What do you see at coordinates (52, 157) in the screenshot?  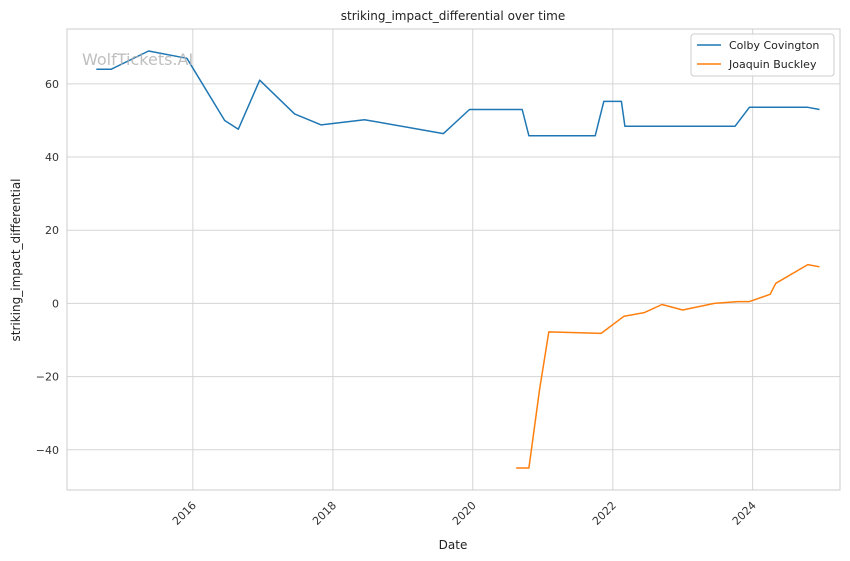 I see `y-tick-label: 40` at bounding box center [52, 157].